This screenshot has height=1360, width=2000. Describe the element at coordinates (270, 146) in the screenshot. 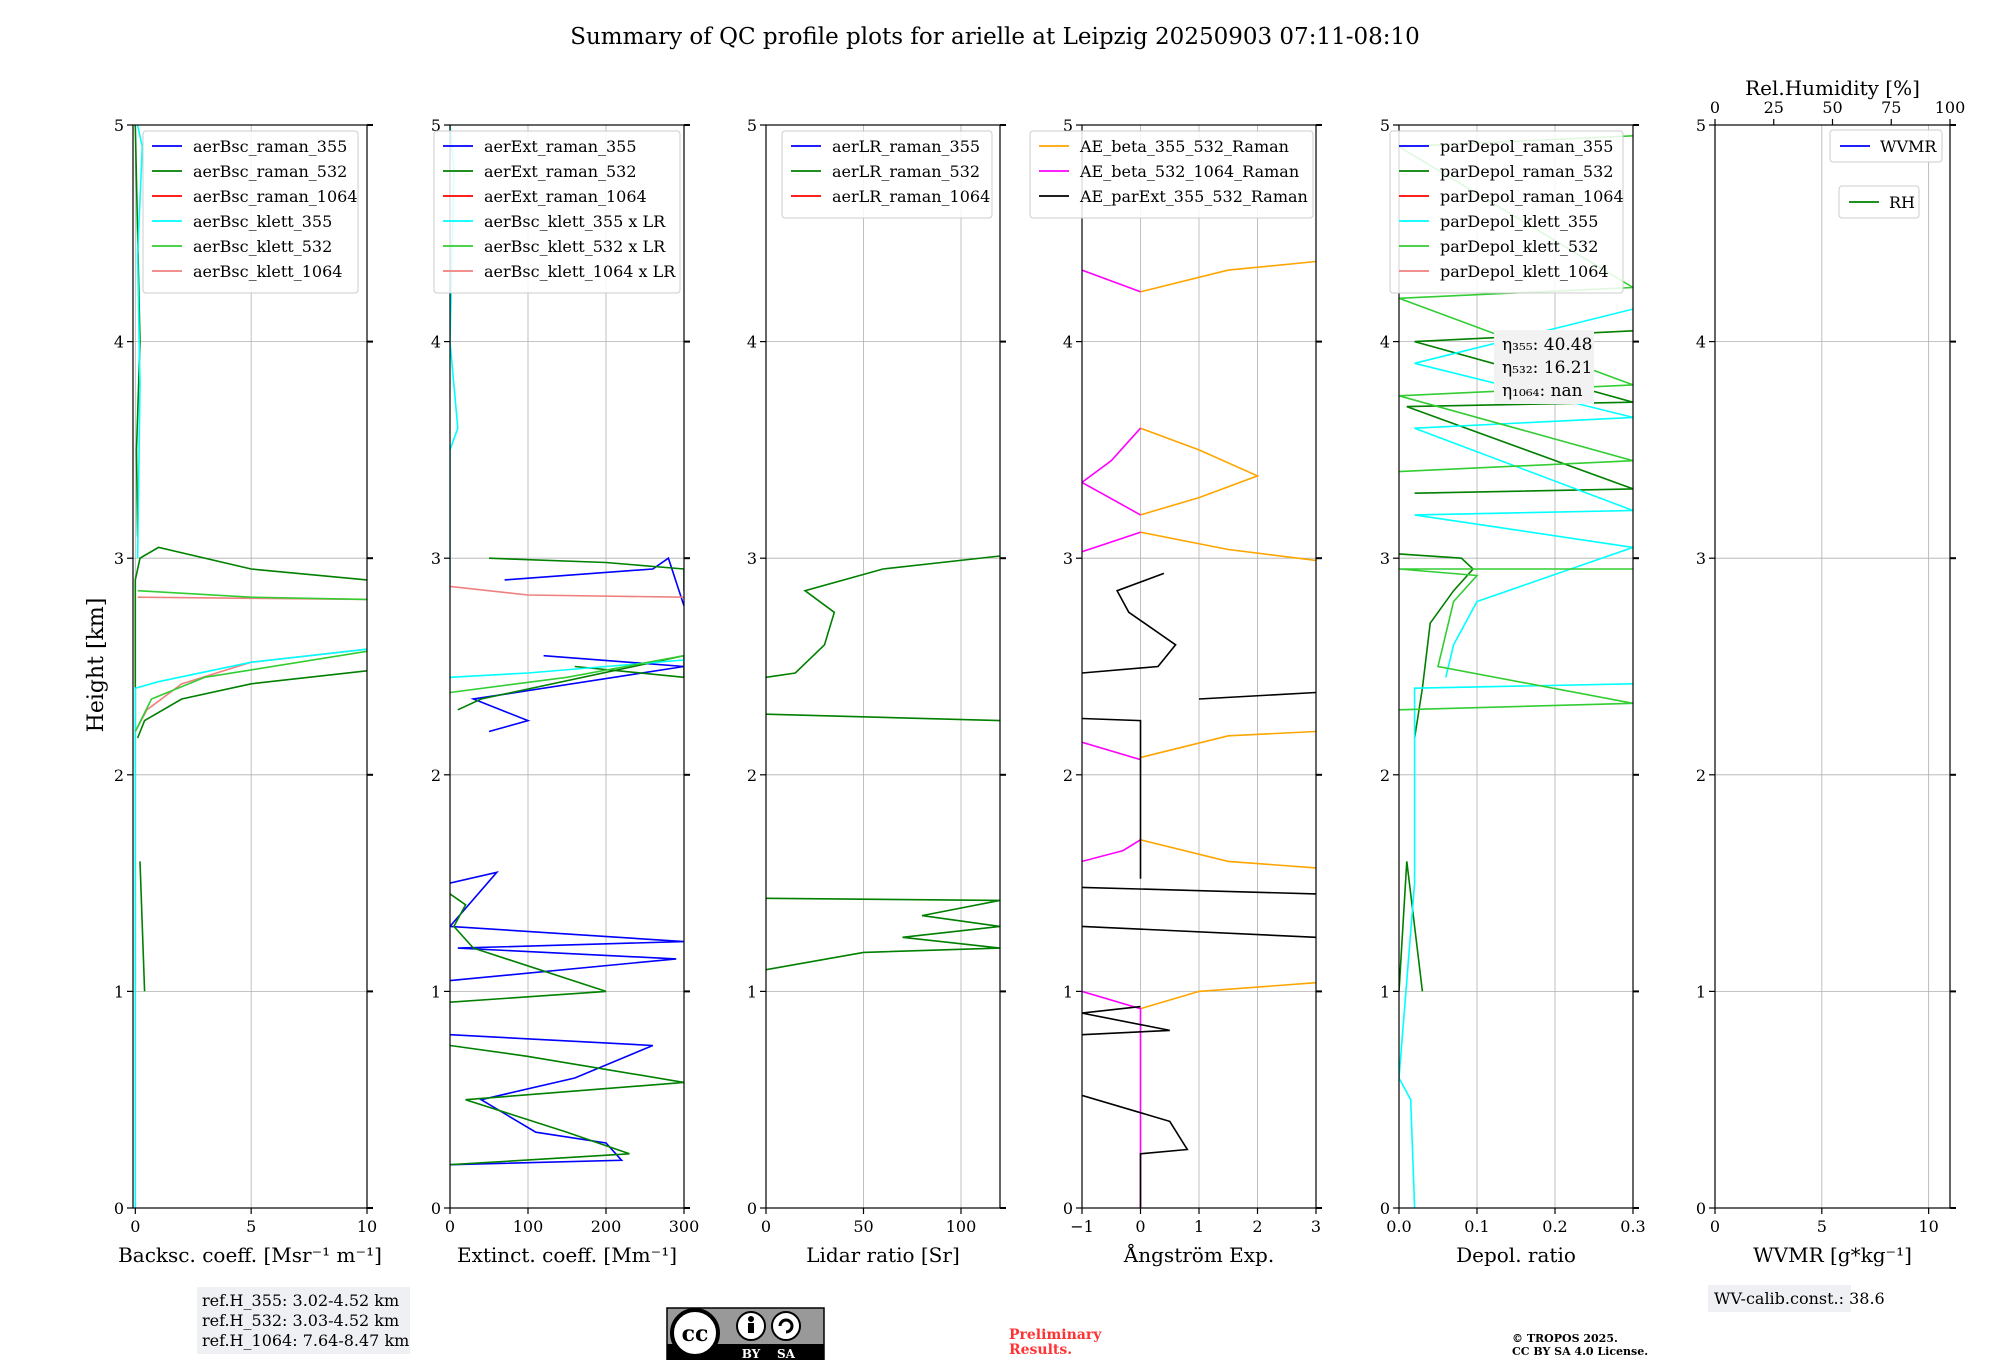

I see `legend-label: aerBsc_raman_355` at that location.